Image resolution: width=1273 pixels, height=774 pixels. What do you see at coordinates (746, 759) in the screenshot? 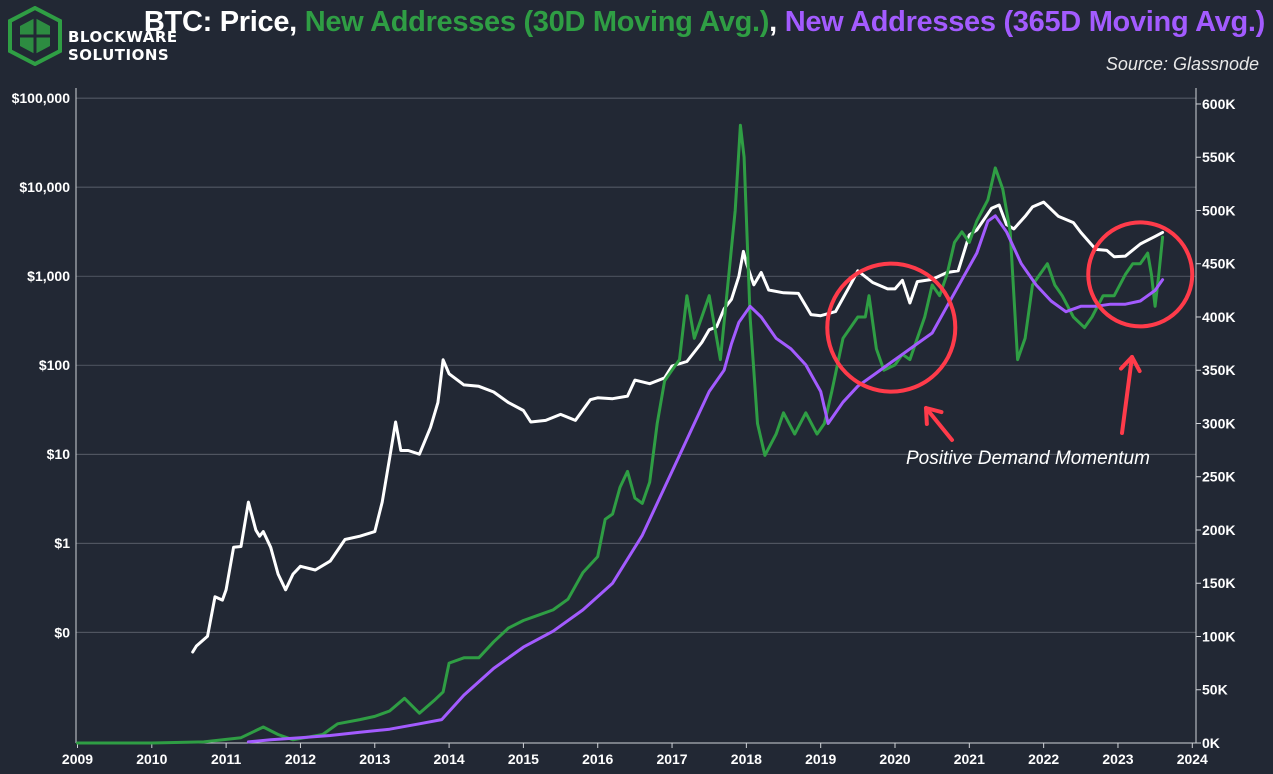
I see `x-tick-label: 2018` at bounding box center [746, 759].